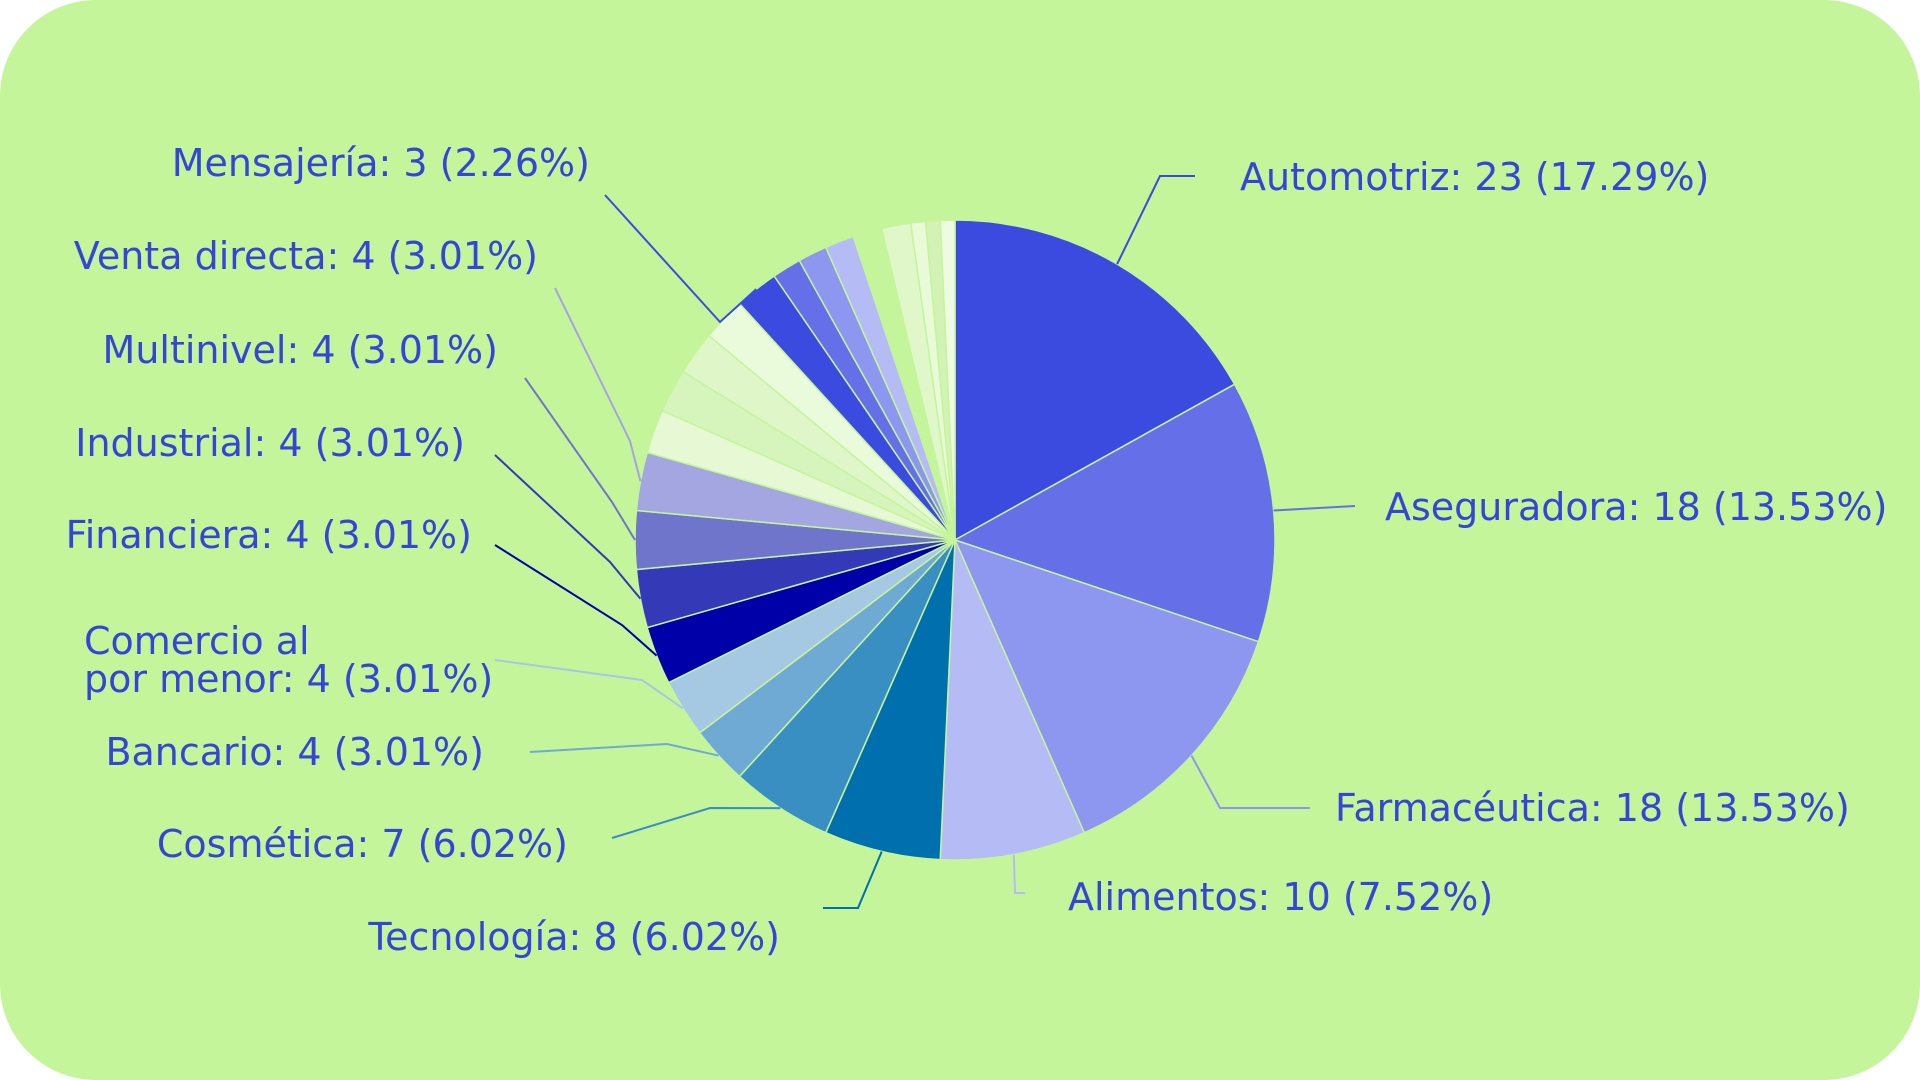 Image resolution: width=1920 pixels, height=1080 pixels. Describe the element at coordinates (269, 535) in the screenshot. I see `slice-label: Financiera: 4 (3.01%)` at that location.